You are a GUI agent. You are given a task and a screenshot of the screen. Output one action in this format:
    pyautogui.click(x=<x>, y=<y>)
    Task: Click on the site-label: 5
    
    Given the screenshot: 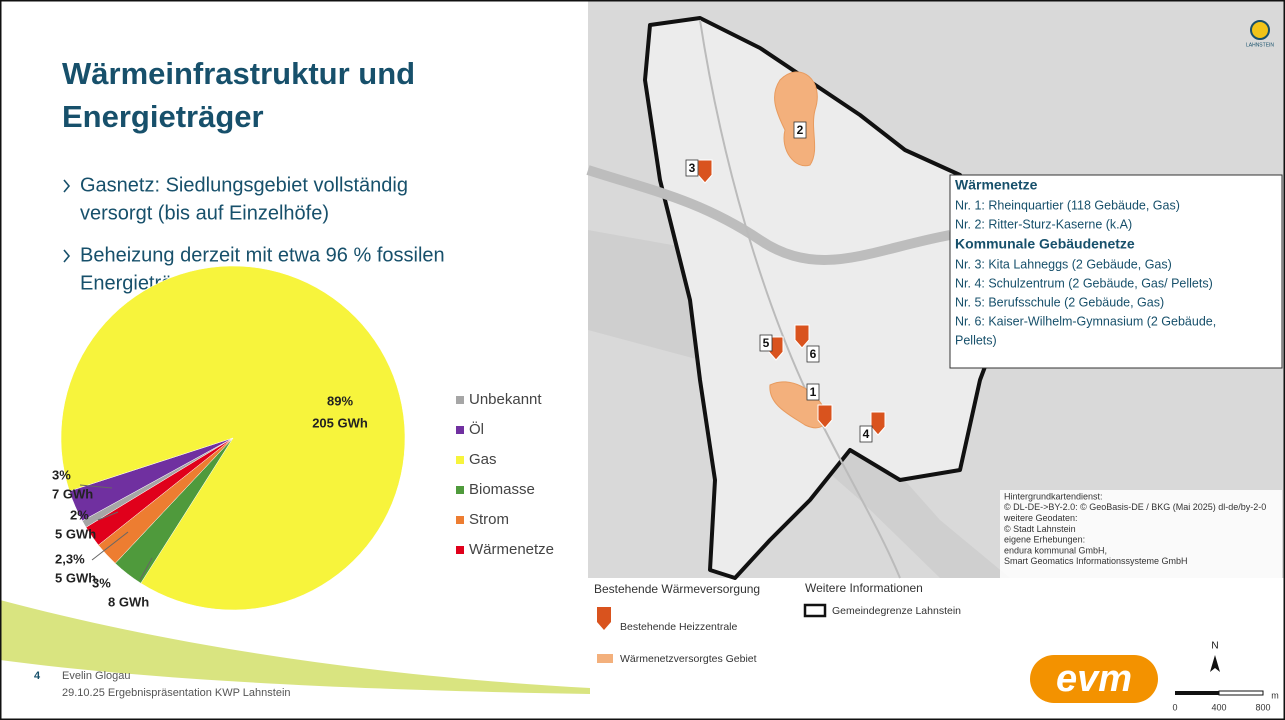 What is the action you would take?
    pyautogui.click(x=766, y=343)
    